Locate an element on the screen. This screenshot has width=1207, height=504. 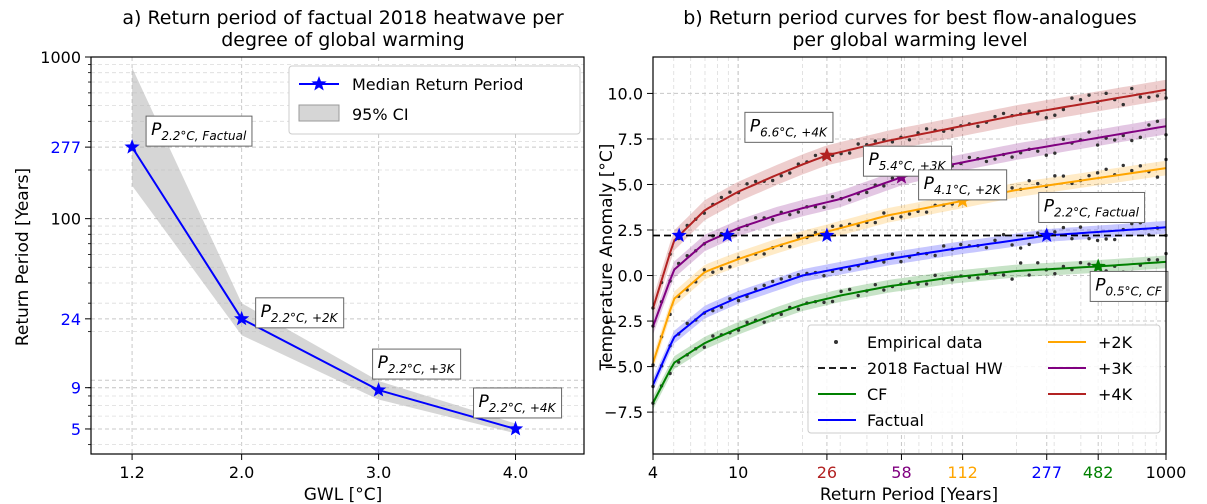
legend-empirical-label: Empirical data is located at coordinates (925, 342).